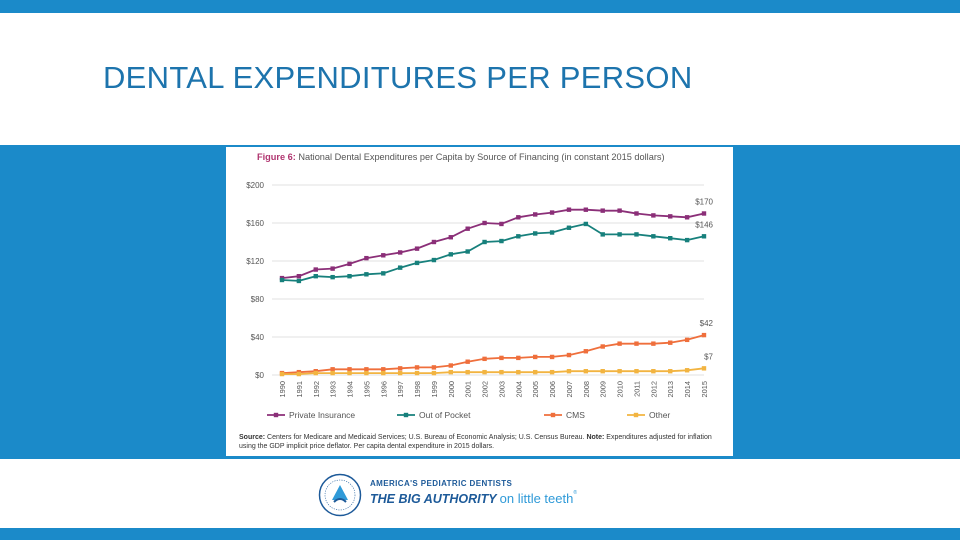  I want to click on x-tick-label: 2011, so click(636, 389).